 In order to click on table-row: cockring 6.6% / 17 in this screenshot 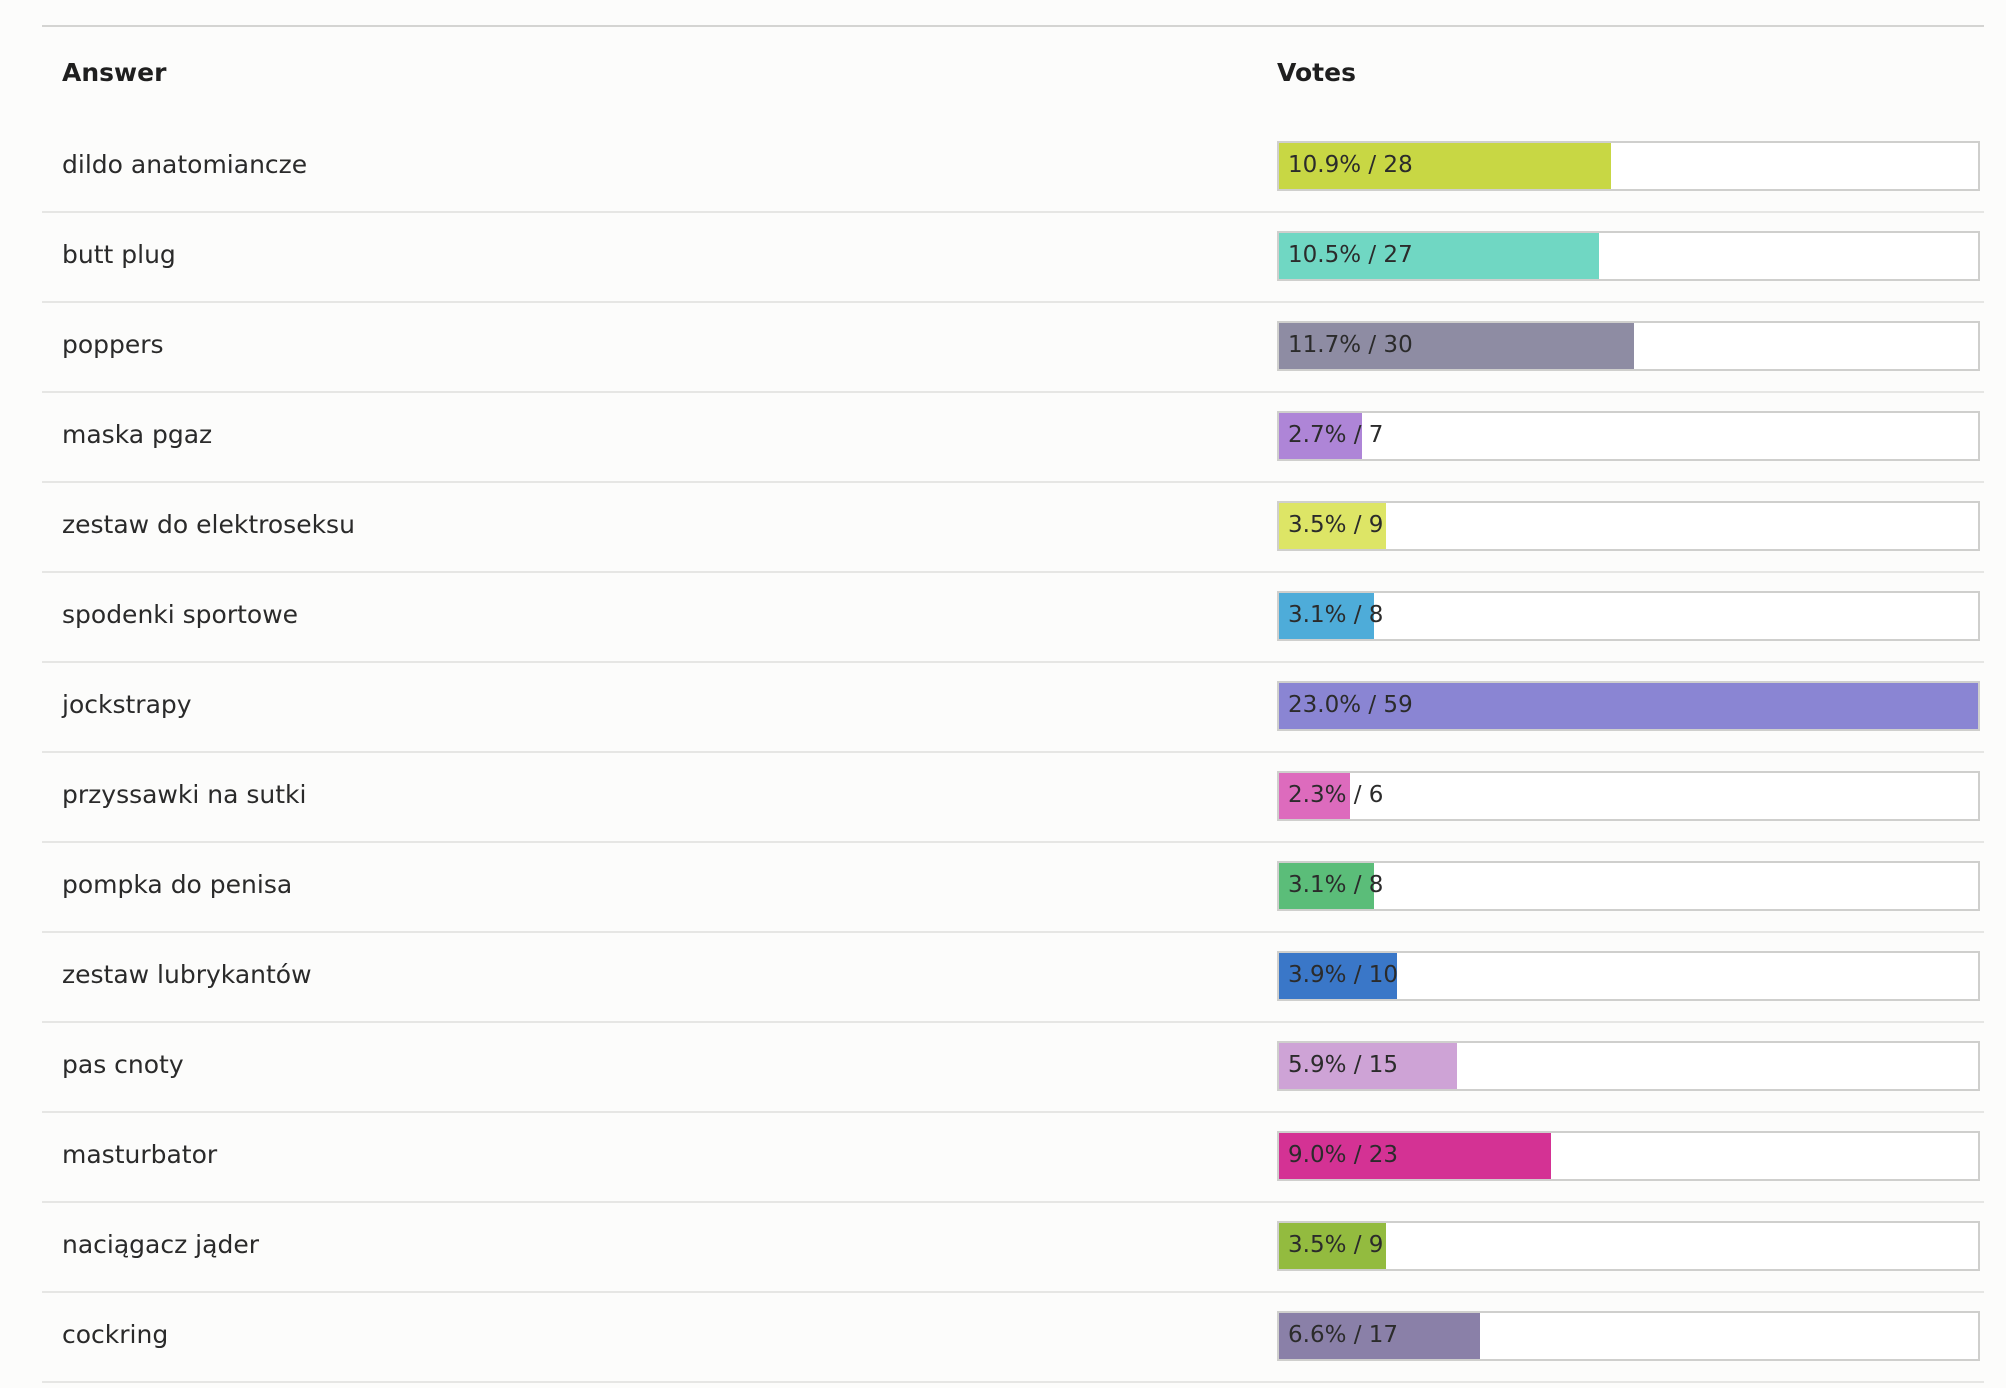, I will do `click(1013, 1338)`.